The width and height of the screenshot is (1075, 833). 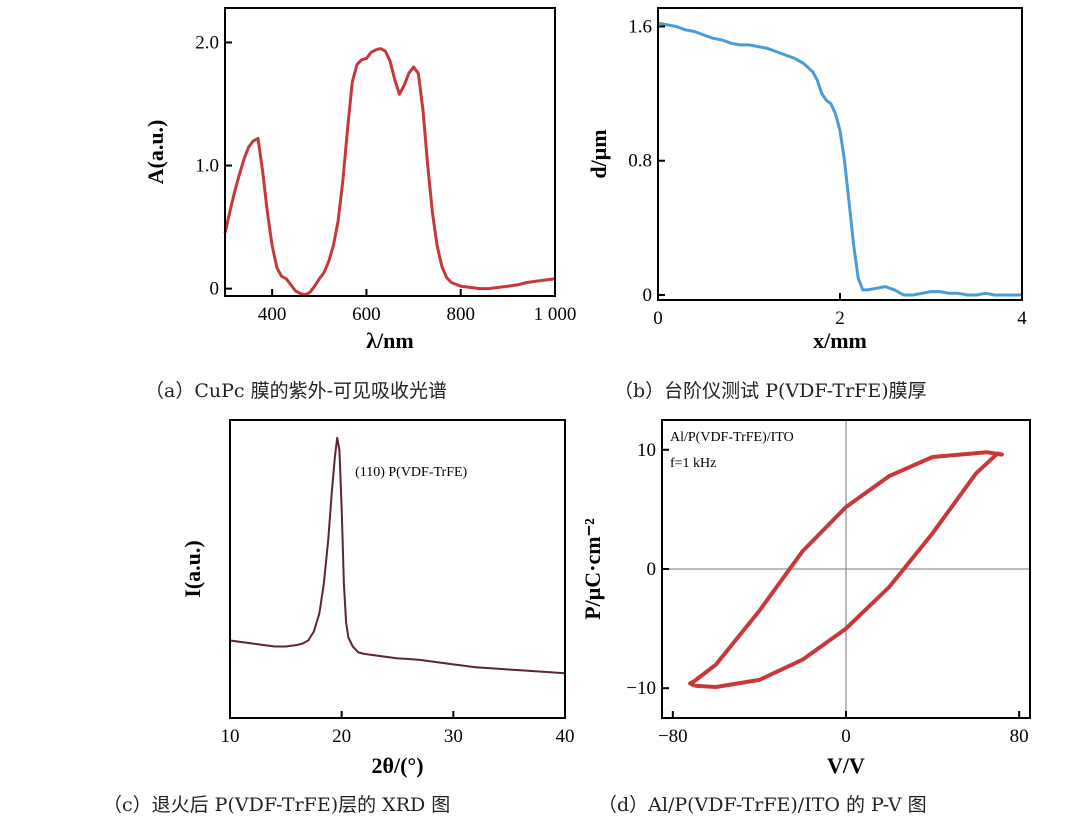 What do you see at coordinates (641, 688) in the screenshot?
I see `y-tick-label: −10` at bounding box center [641, 688].